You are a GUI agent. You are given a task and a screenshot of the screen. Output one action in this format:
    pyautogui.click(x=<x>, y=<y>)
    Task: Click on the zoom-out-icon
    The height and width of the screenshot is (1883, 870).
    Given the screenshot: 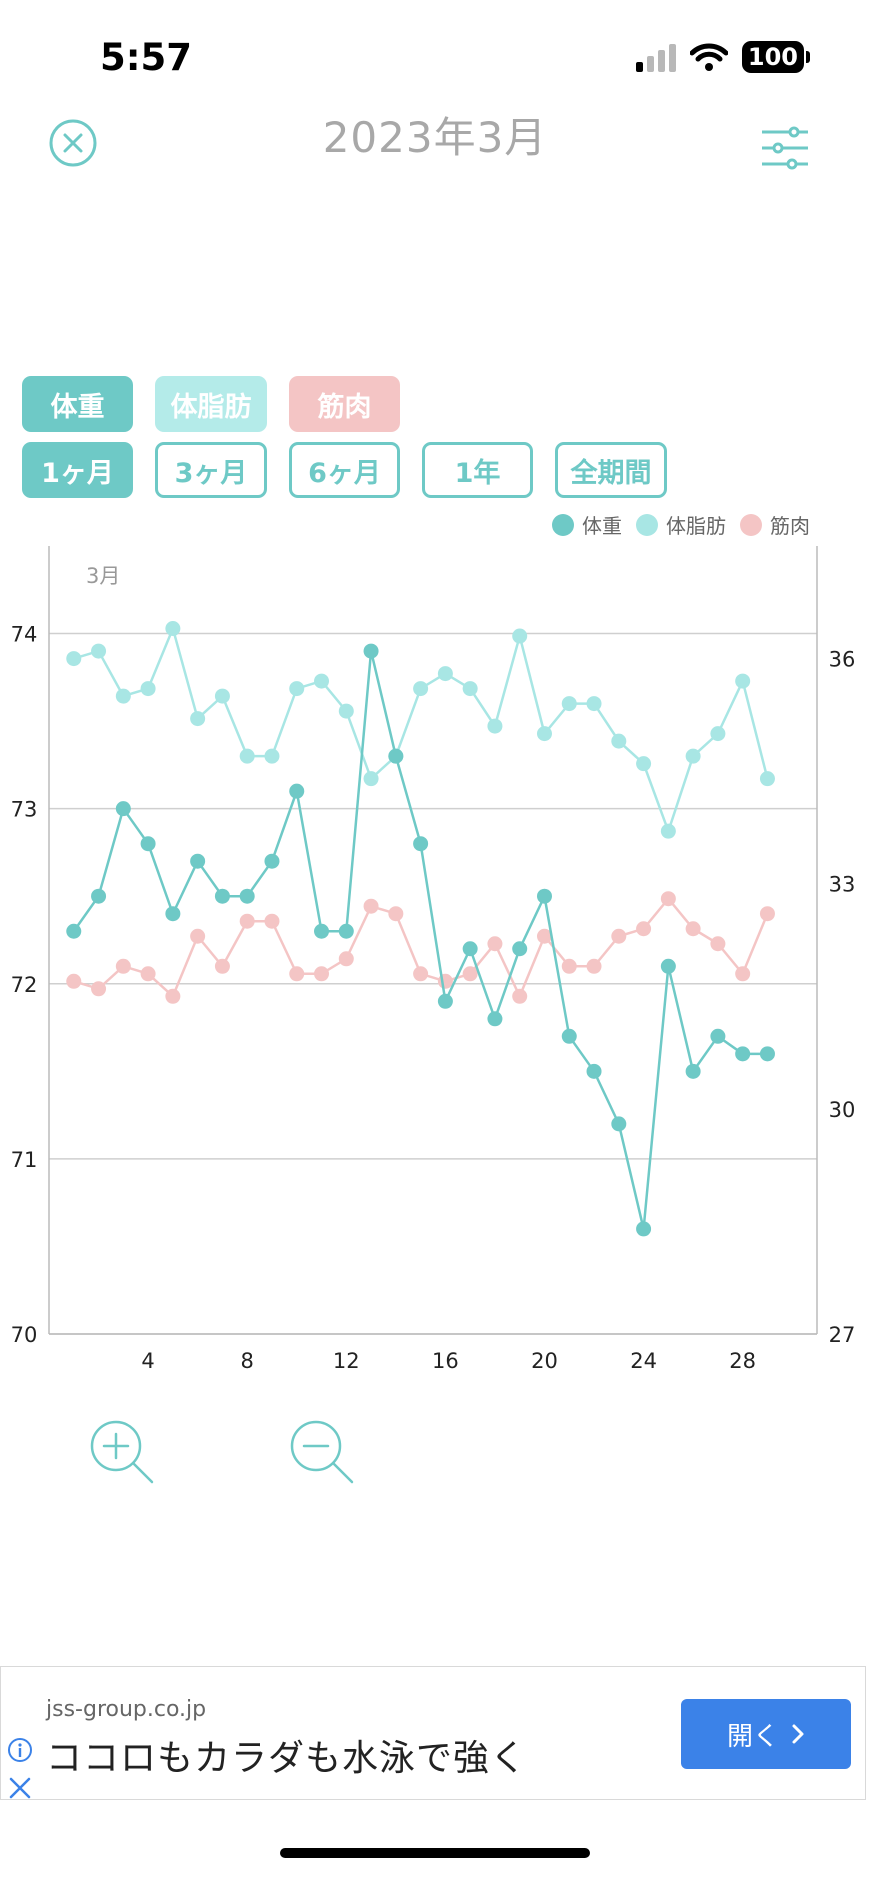 What is the action you would take?
    pyautogui.click(x=322, y=1452)
    